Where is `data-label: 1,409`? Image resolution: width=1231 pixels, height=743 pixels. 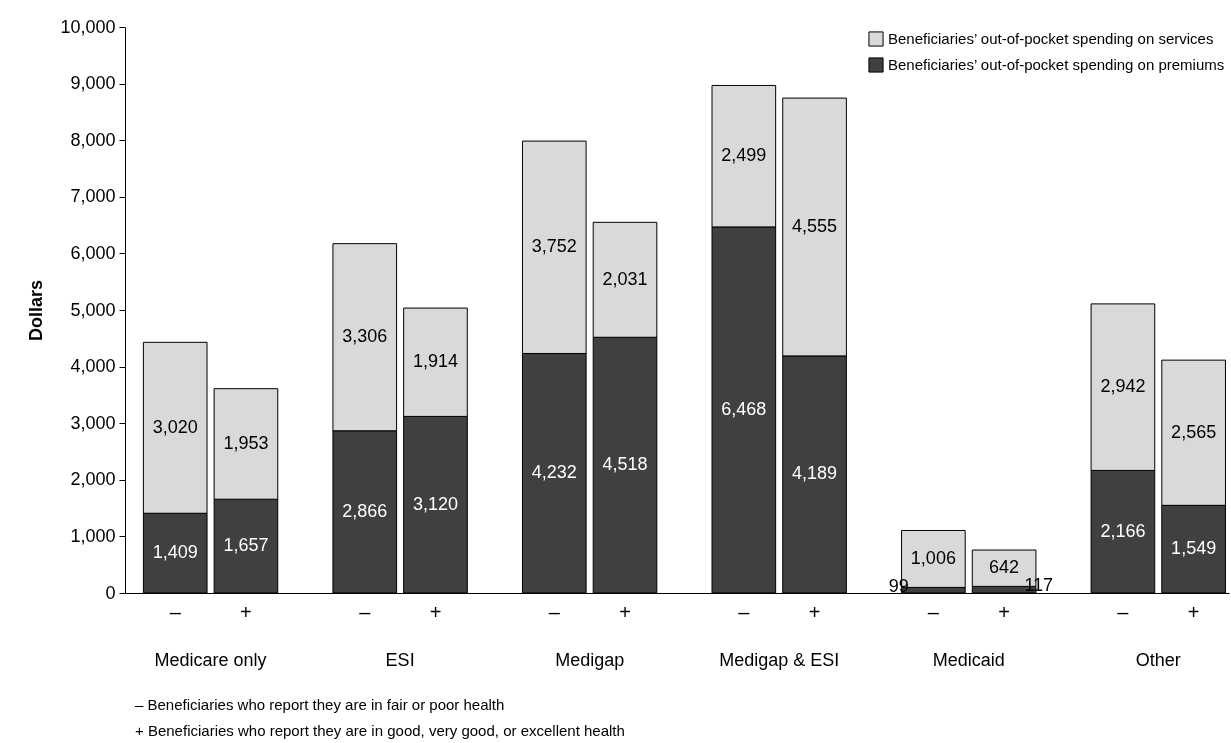 data-label: 1,409 is located at coordinates (175, 552).